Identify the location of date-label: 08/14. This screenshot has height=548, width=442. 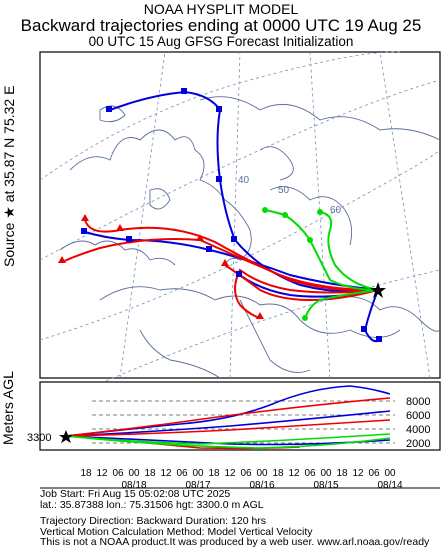
(389, 485).